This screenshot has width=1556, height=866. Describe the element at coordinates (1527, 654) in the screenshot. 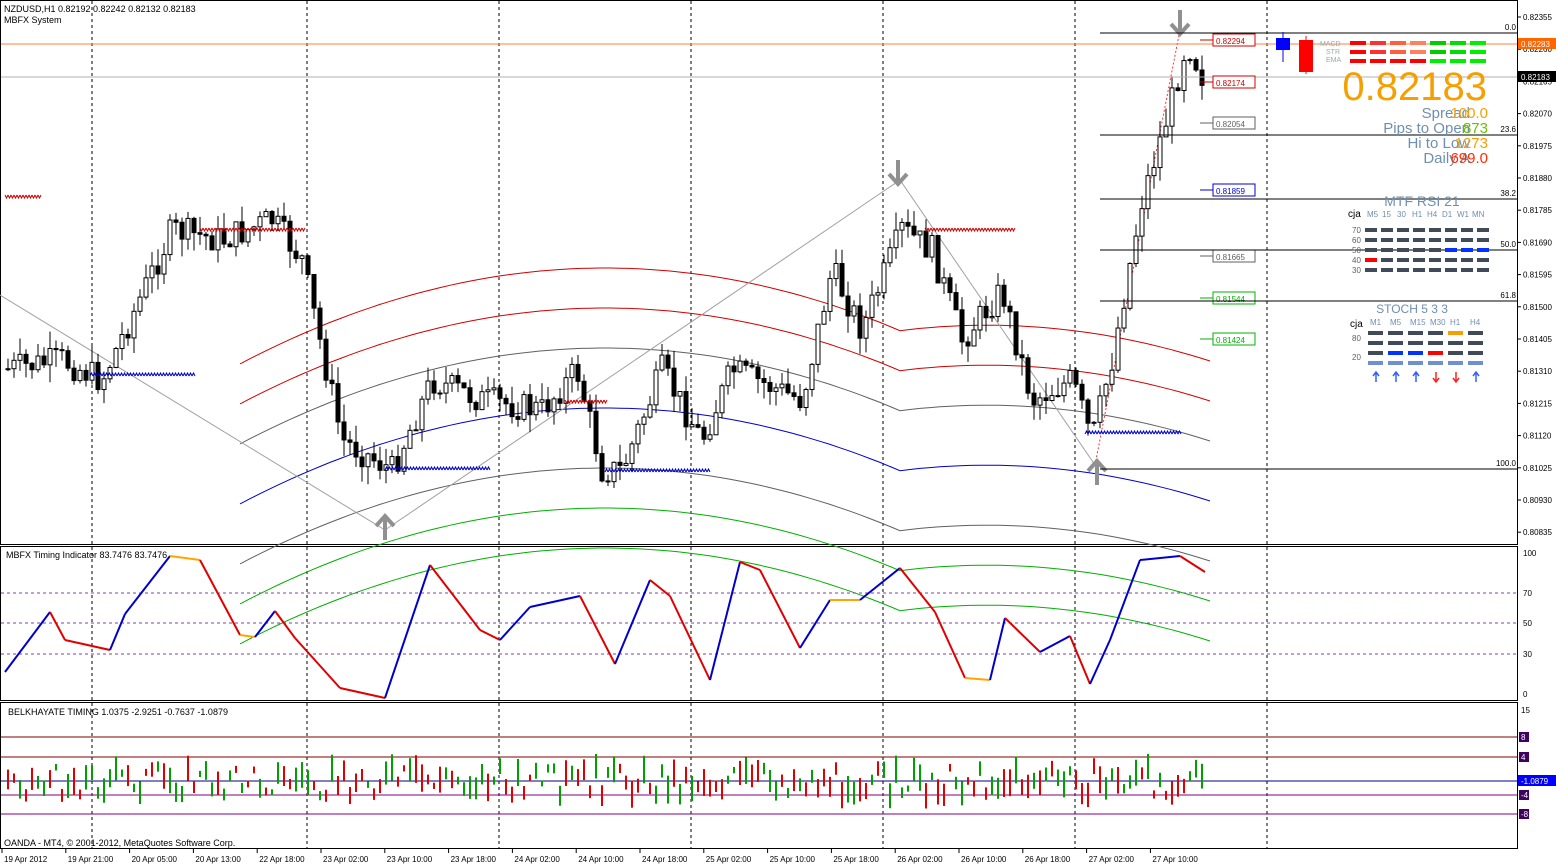

I see `timing-tick: 30` at that location.